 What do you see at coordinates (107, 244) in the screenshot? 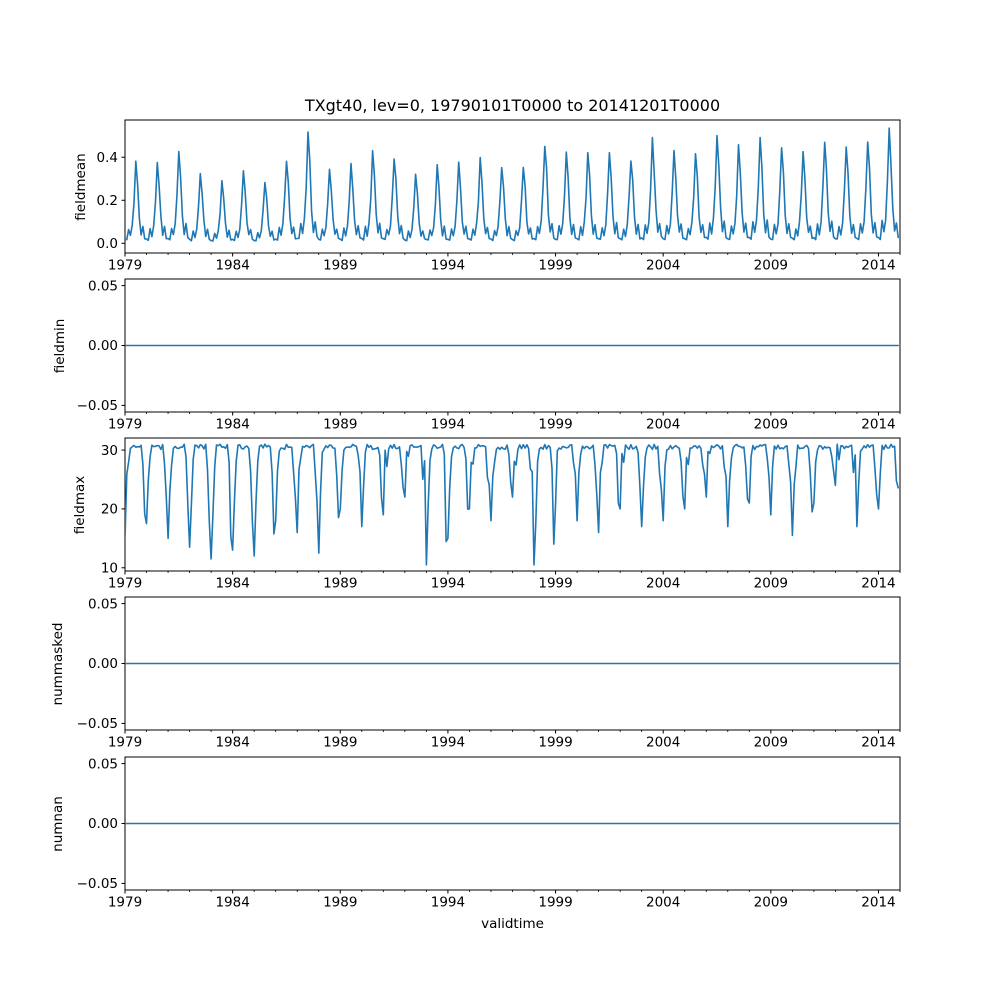
I see `y-tick-label: 0.0` at bounding box center [107, 244].